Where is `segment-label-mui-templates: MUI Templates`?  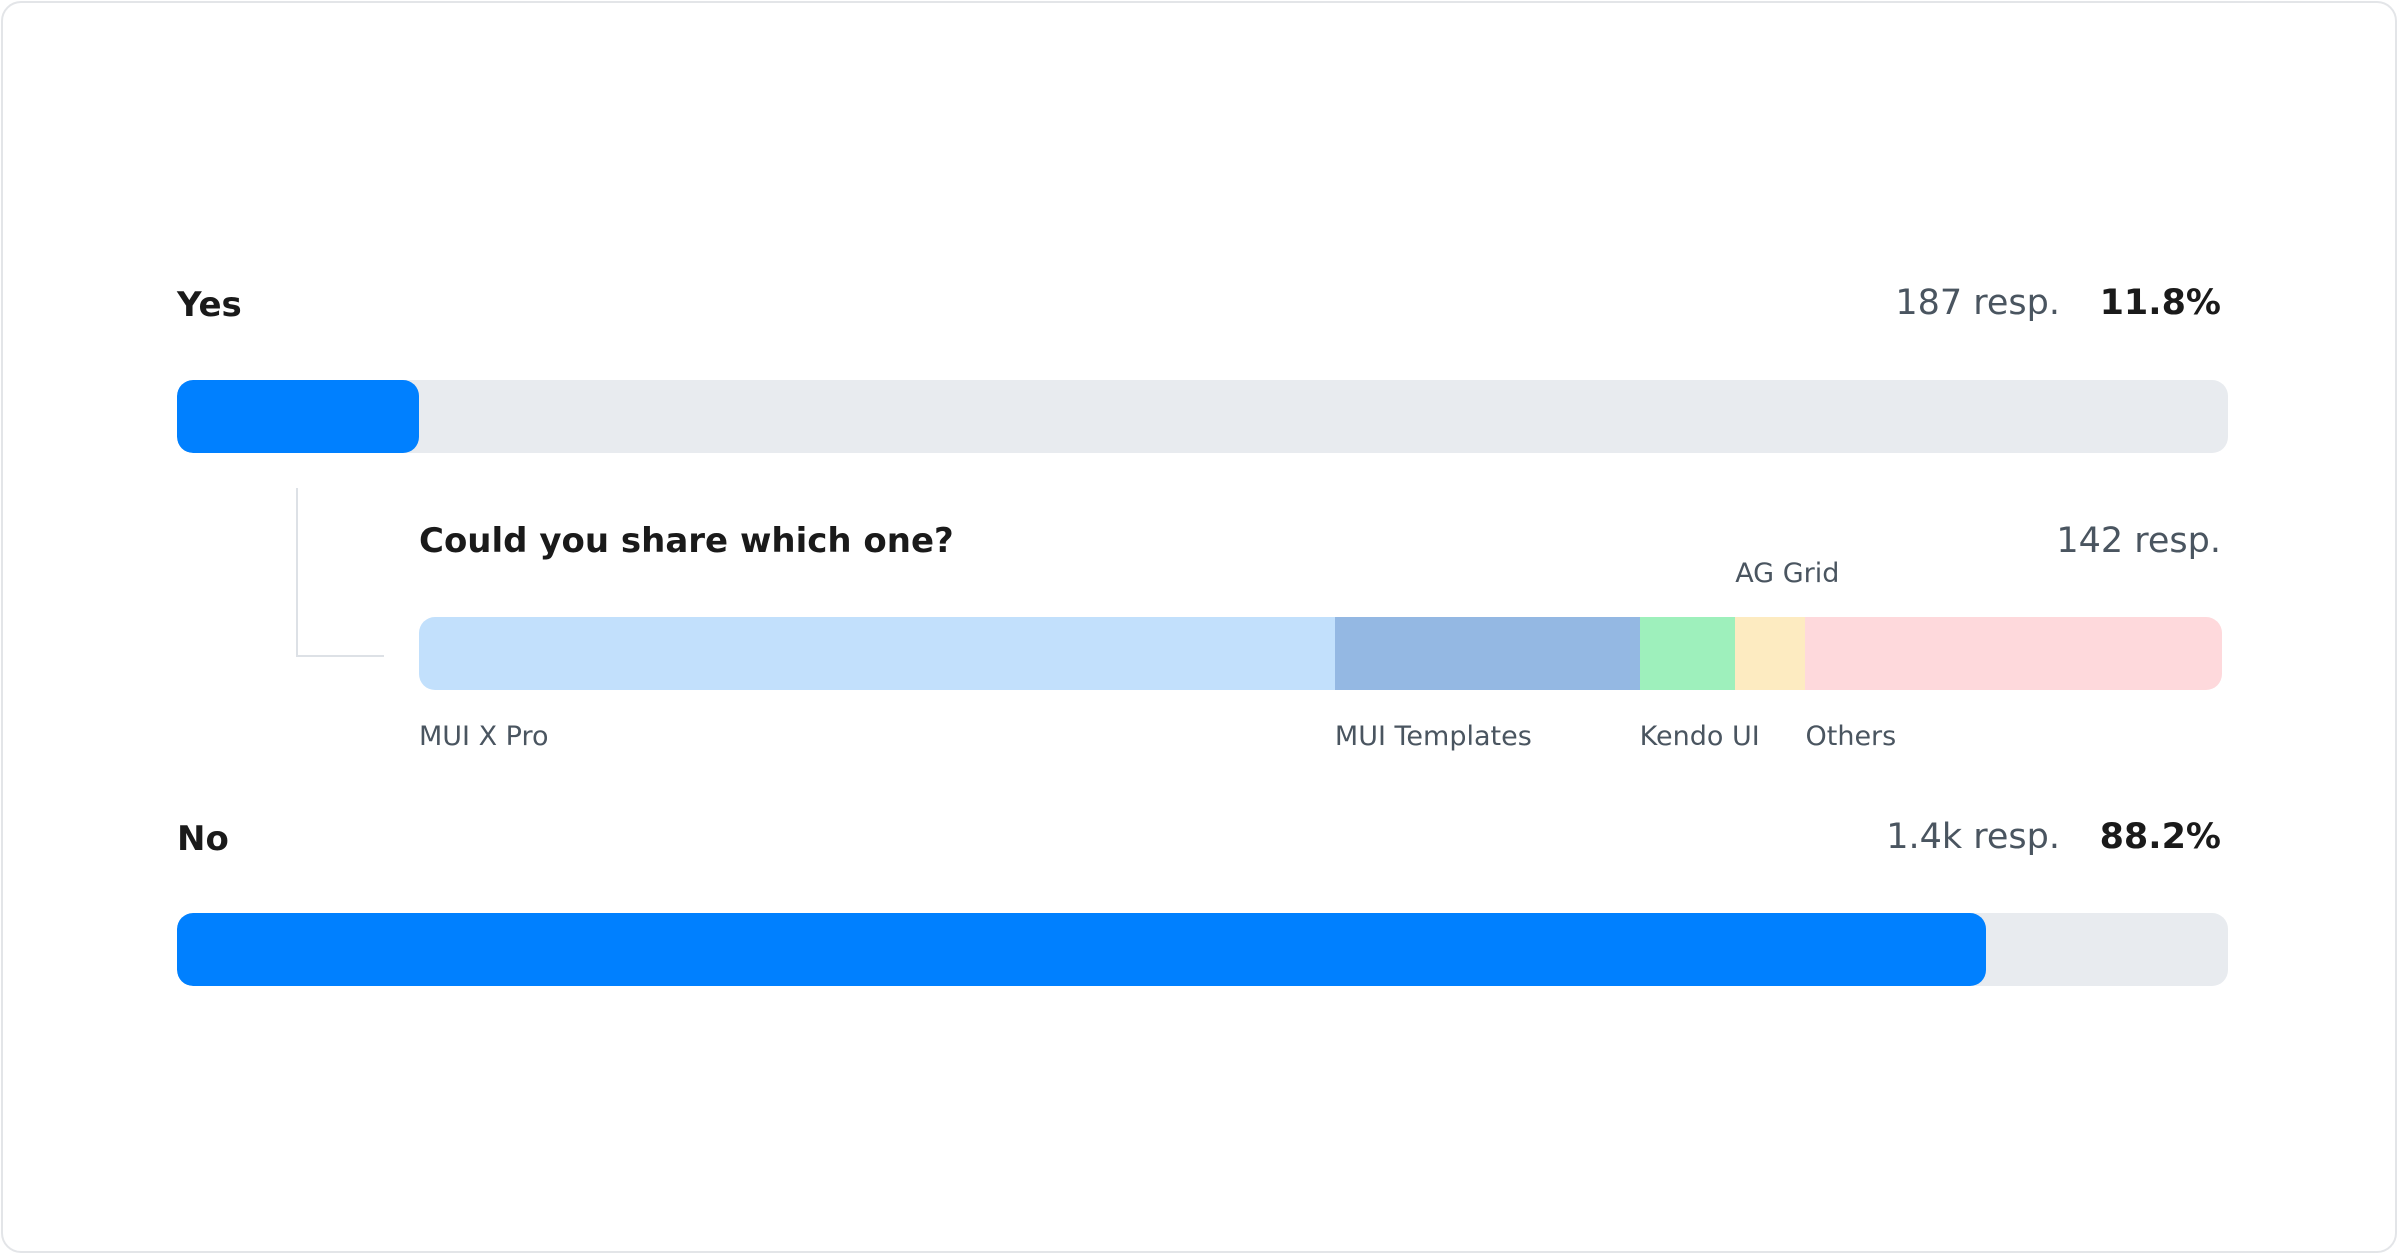
segment-label-mui-templates: MUI Templates is located at coordinates (1433, 736).